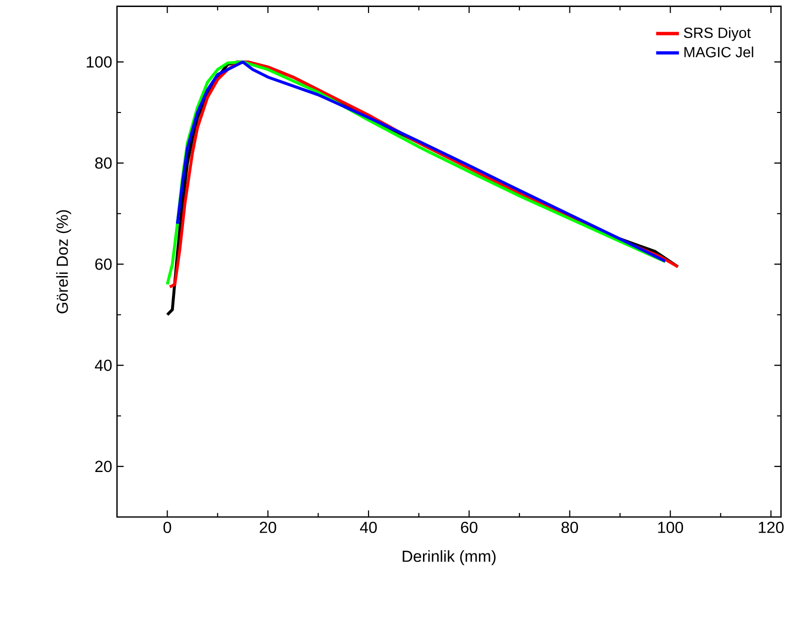 The image size is (802, 636). Describe the element at coordinates (103, 264) in the screenshot. I see `y-tick-label: 60` at that location.